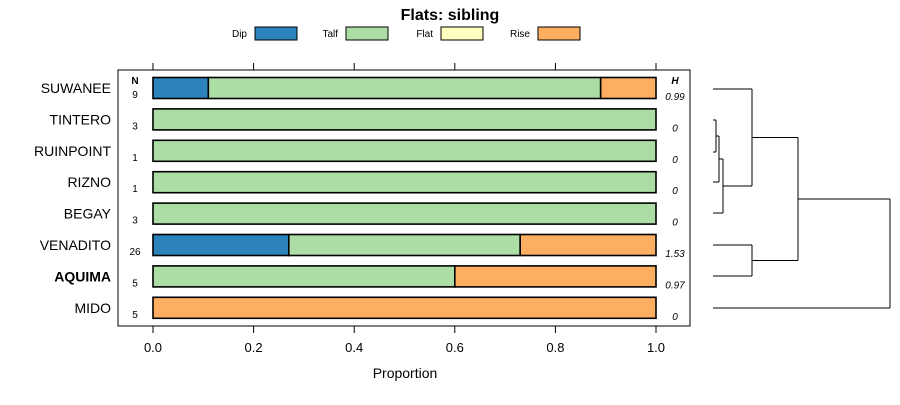 This screenshot has height=405, width=900. I want to click on bar-suwanee-talf, so click(404, 88).